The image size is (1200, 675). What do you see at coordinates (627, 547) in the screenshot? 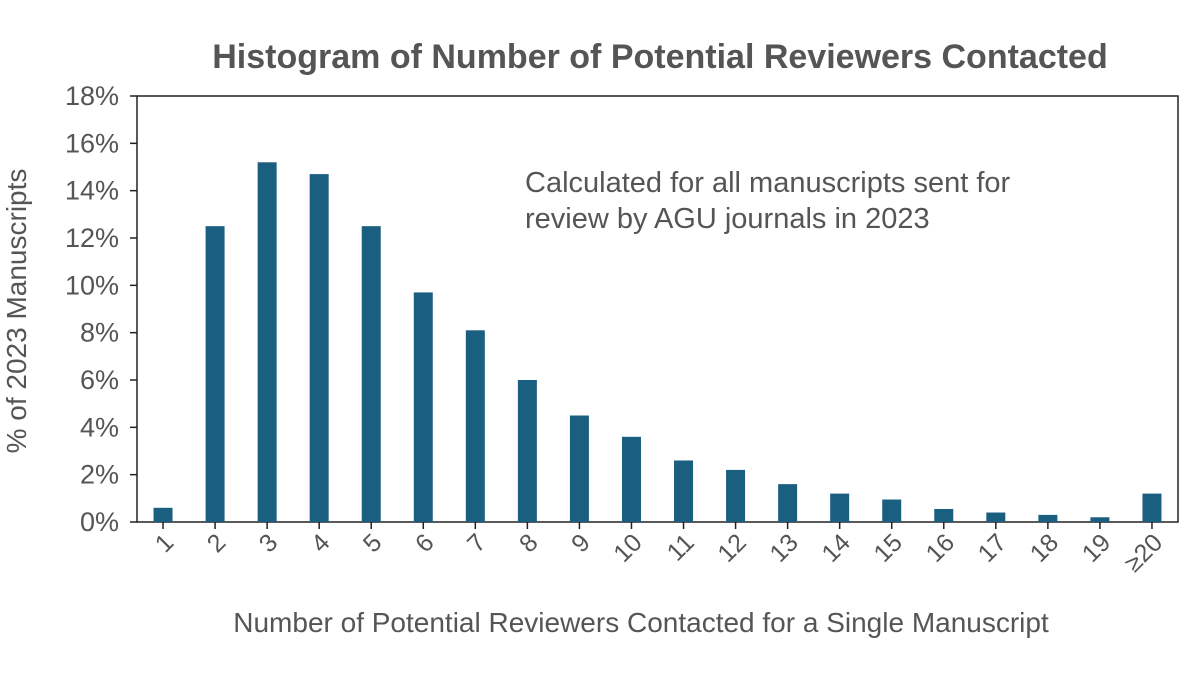
I see `x-tick-label: 10` at bounding box center [627, 547].